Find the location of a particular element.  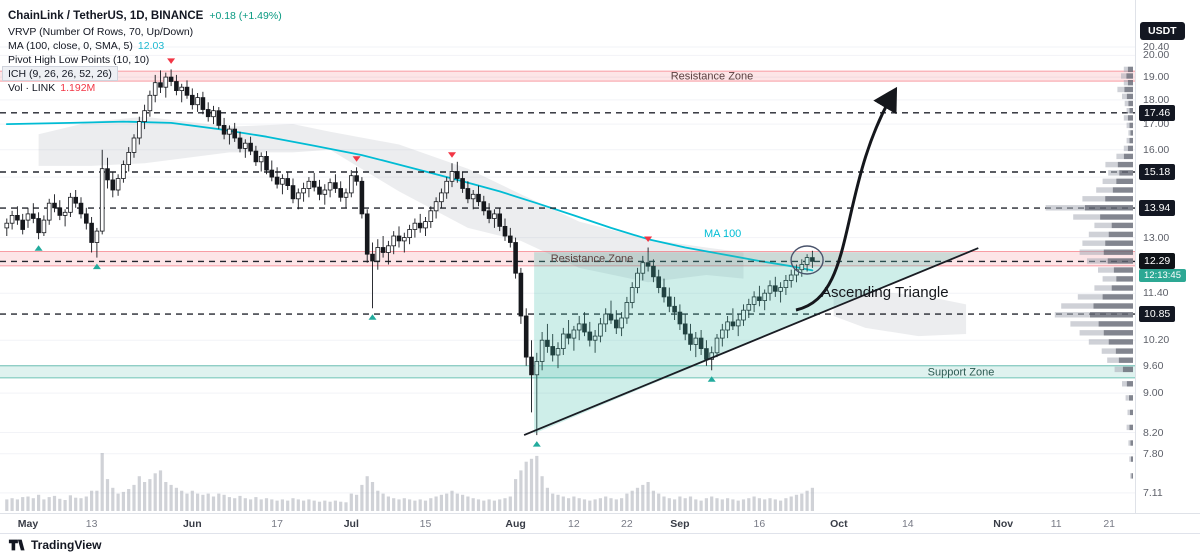

symbol-title: ChainLink / TetherUS, 1D, BINANCE is located at coordinates (106, 16).